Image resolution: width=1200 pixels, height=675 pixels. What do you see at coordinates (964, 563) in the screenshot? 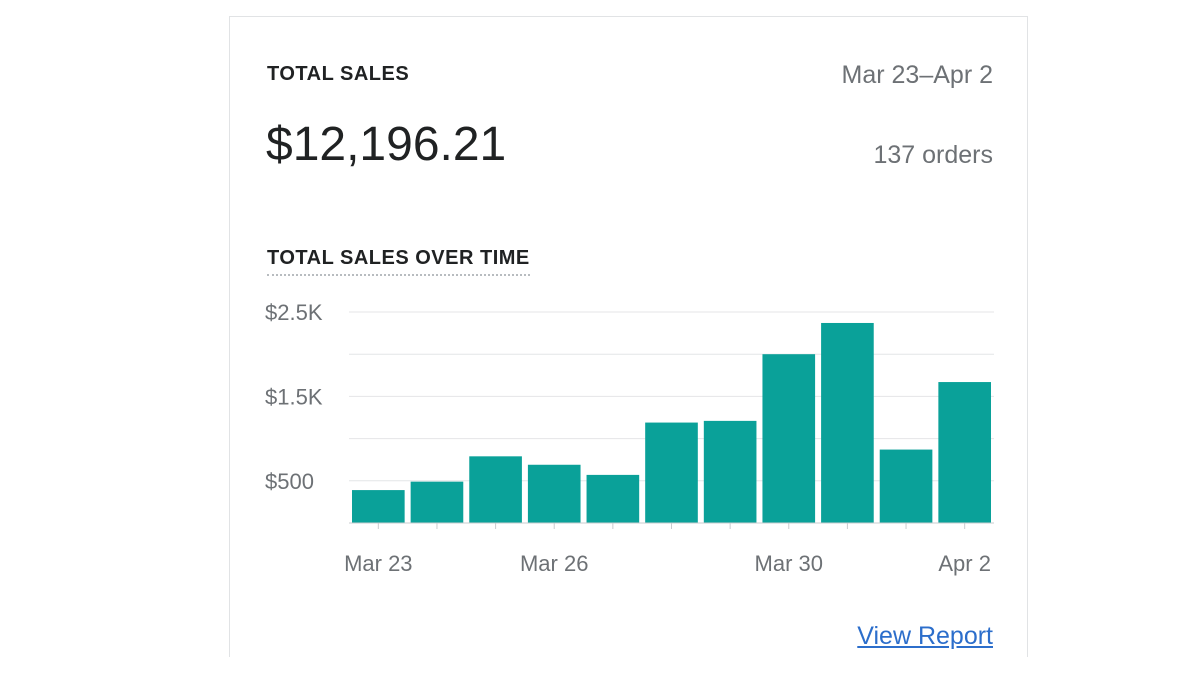
I see `x-tick-label: Apr 2` at bounding box center [964, 563].